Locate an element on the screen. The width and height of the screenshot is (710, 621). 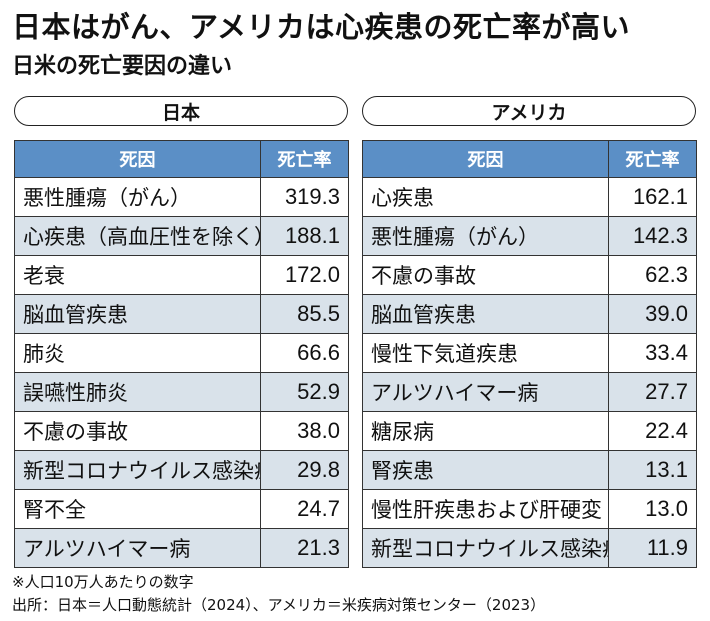
rate-cell: 29.8 is located at coordinates (304, 470).